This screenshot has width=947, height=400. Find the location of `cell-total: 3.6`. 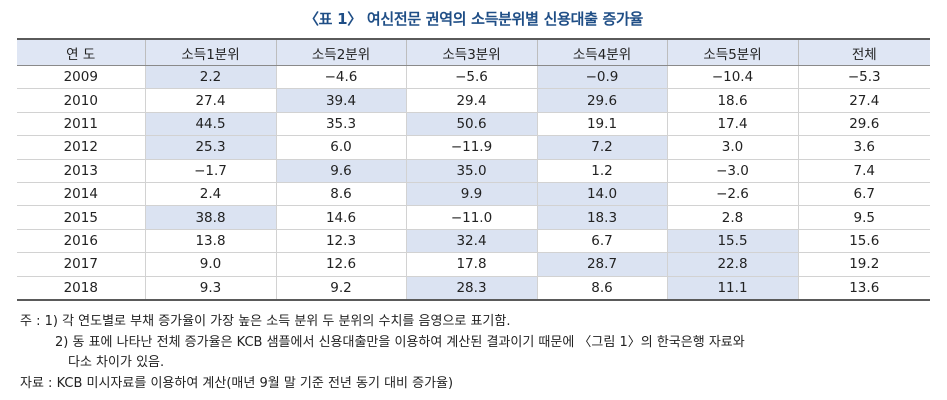

cell-total: 3.6 is located at coordinates (863, 147).